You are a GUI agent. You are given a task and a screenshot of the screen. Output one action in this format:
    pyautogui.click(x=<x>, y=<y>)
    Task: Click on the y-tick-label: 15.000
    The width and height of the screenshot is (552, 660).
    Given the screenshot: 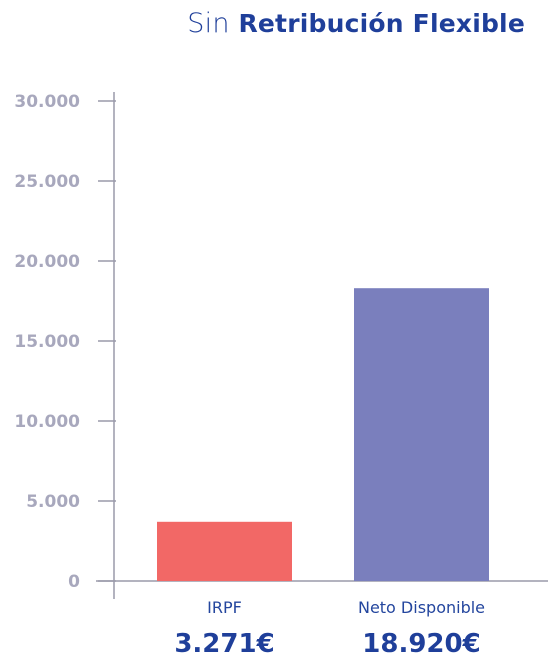 What is the action you would take?
    pyautogui.click(x=47, y=342)
    